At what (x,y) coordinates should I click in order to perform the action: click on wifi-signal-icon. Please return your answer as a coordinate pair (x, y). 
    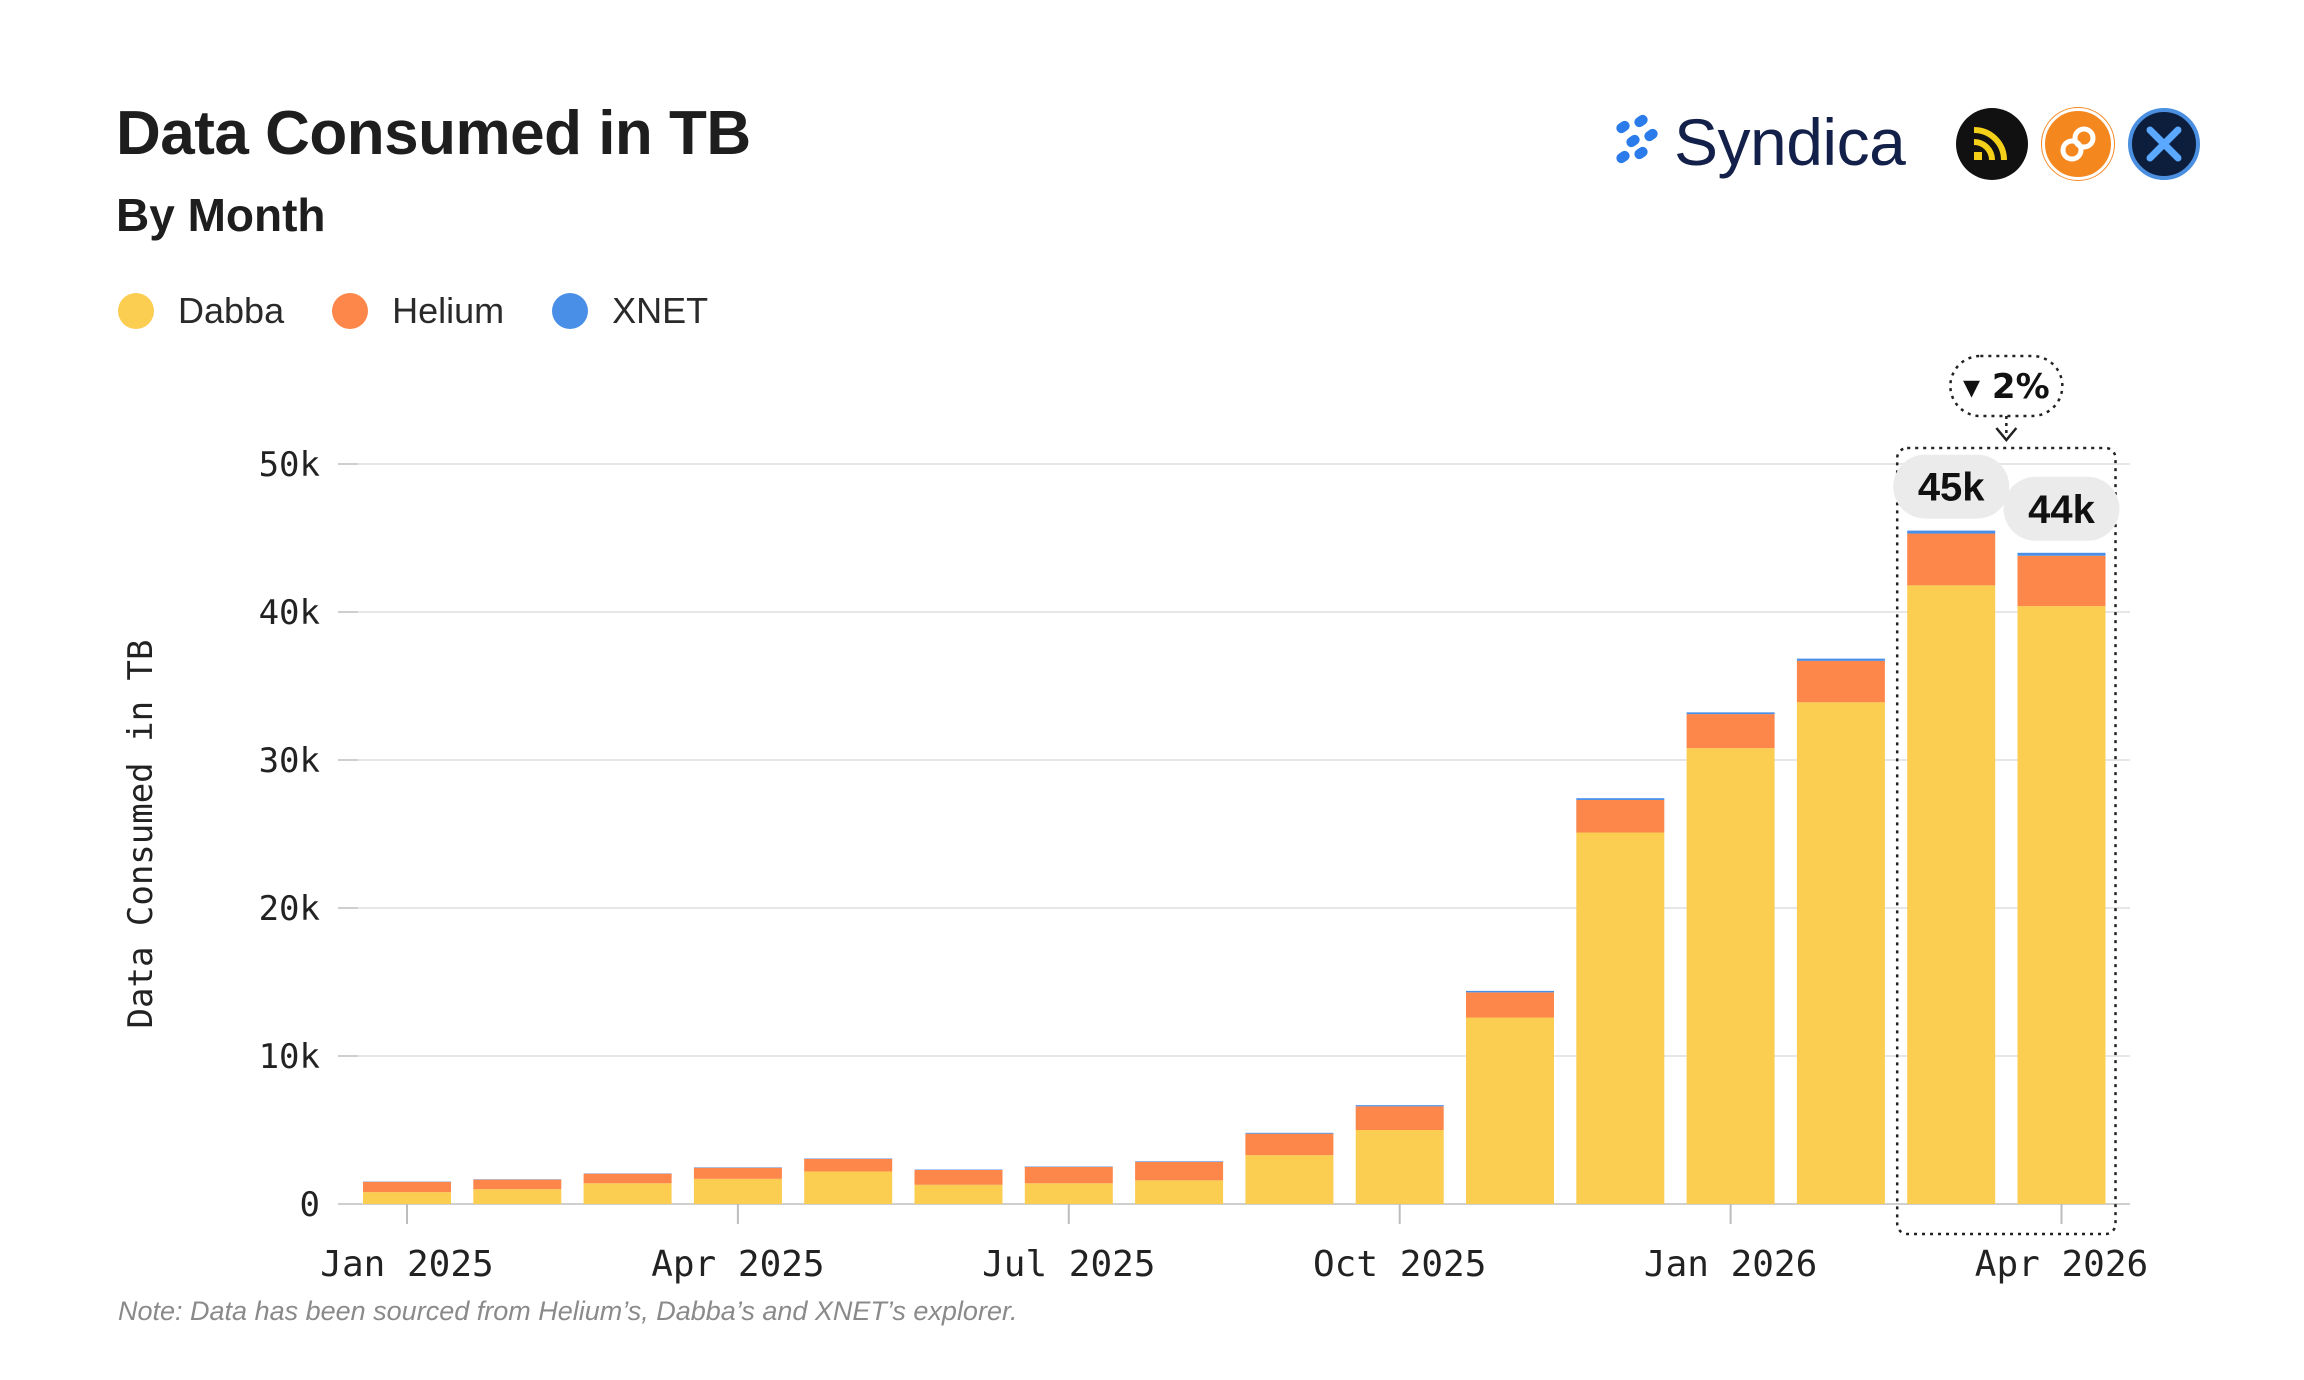
    Looking at the image, I should click on (1992, 144).